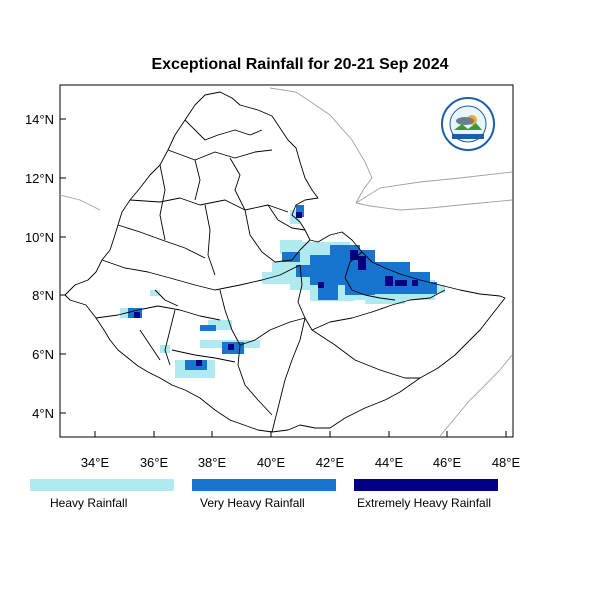 The width and height of the screenshot is (600, 600). What do you see at coordinates (102, 485) in the screenshot?
I see `legend-swatch-heavy` at bounding box center [102, 485].